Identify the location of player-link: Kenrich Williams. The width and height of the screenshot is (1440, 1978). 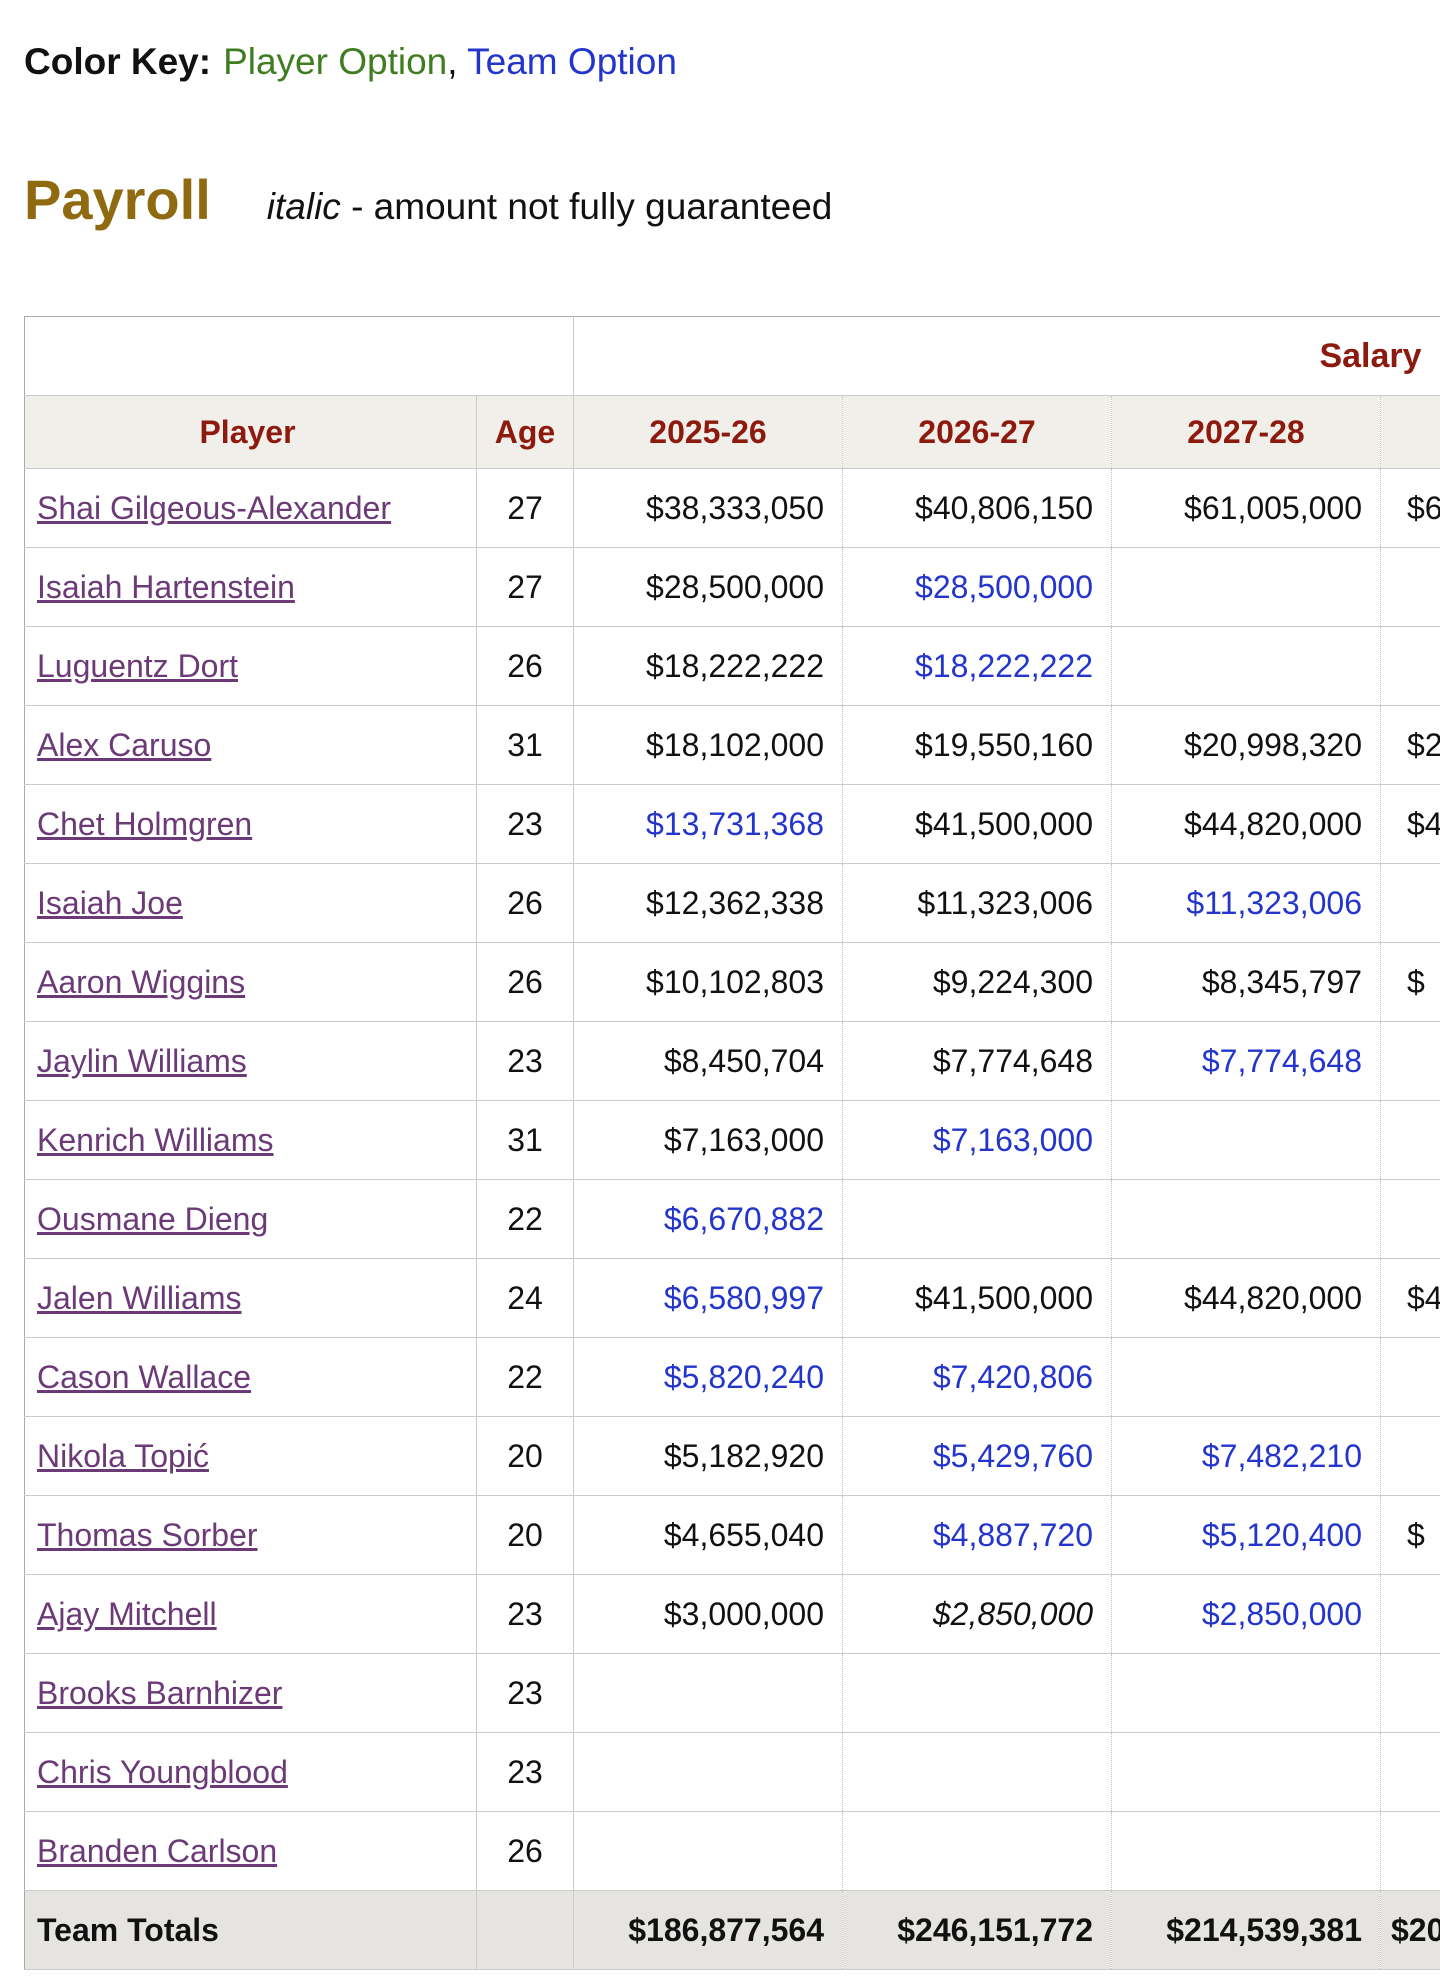
(155, 1140).